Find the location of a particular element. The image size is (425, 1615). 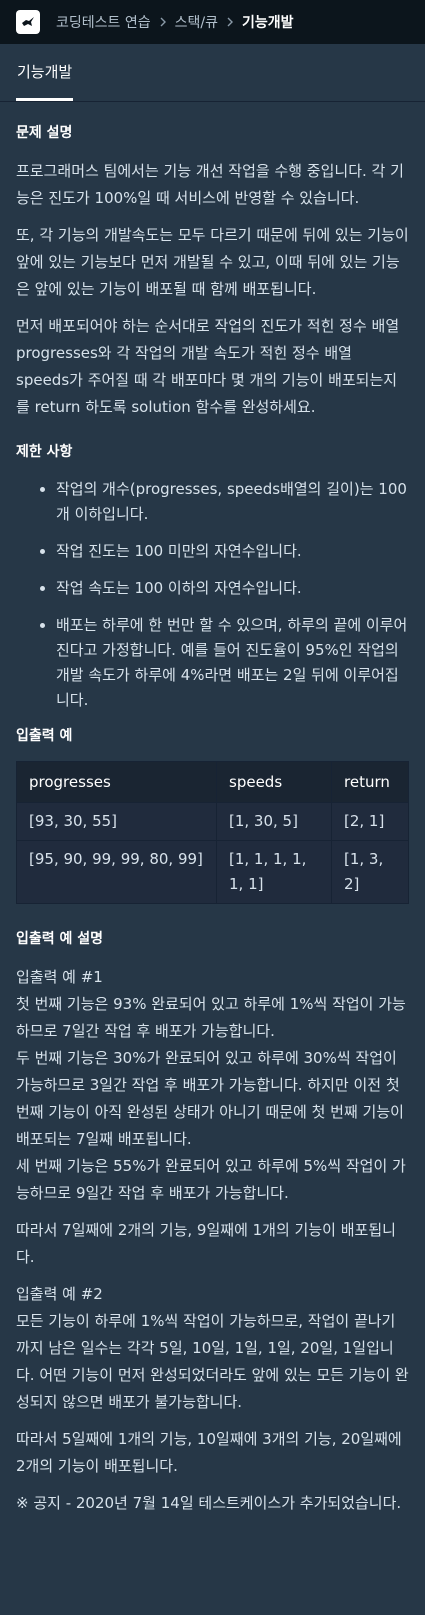

notice-text: ※ 공지 - 2020년 7월 14일 테스트케이스가 추가되었습니다. is located at coordinates (209, 1503).